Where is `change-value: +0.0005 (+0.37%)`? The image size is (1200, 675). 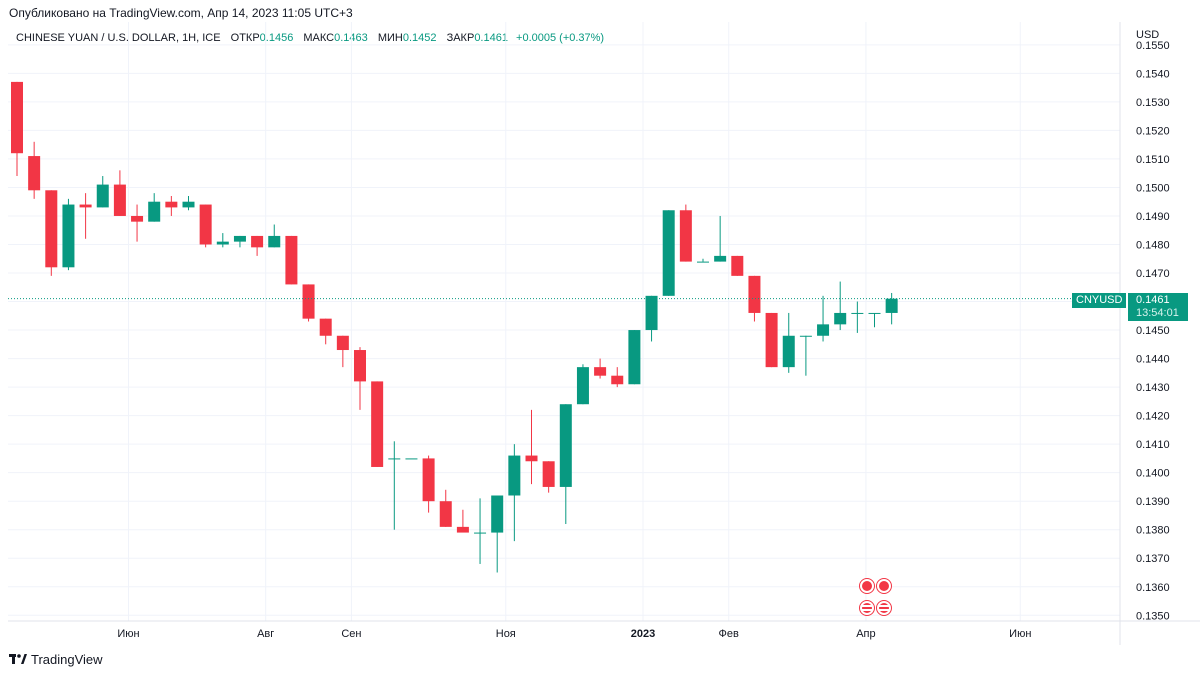 change-value: +0.0005 (+0.37%) is located at coordinates (560, 38).